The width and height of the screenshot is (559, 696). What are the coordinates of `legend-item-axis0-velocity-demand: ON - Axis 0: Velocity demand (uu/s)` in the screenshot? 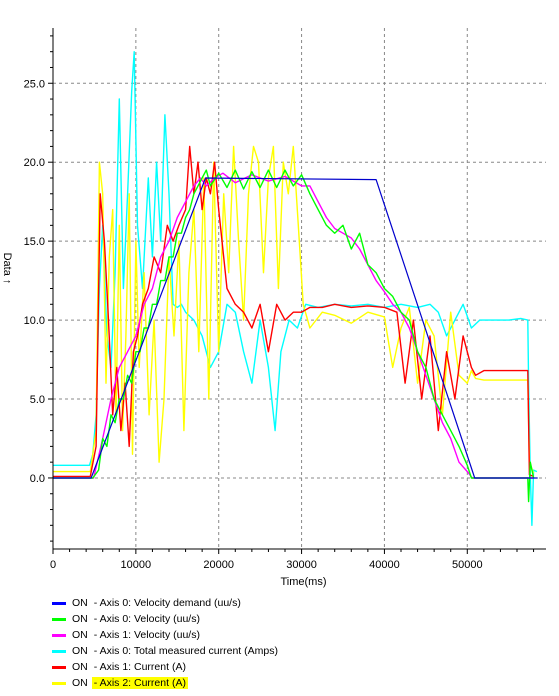 It's located at (302, 603).